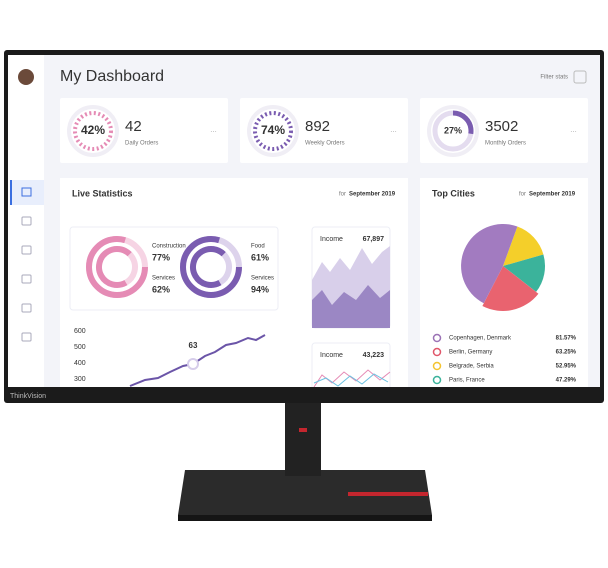 The width and height of the screenshot is (608, 568). Describe the element at coordinates (305, 492) in the screenshot. I see `stand-base` at that location.